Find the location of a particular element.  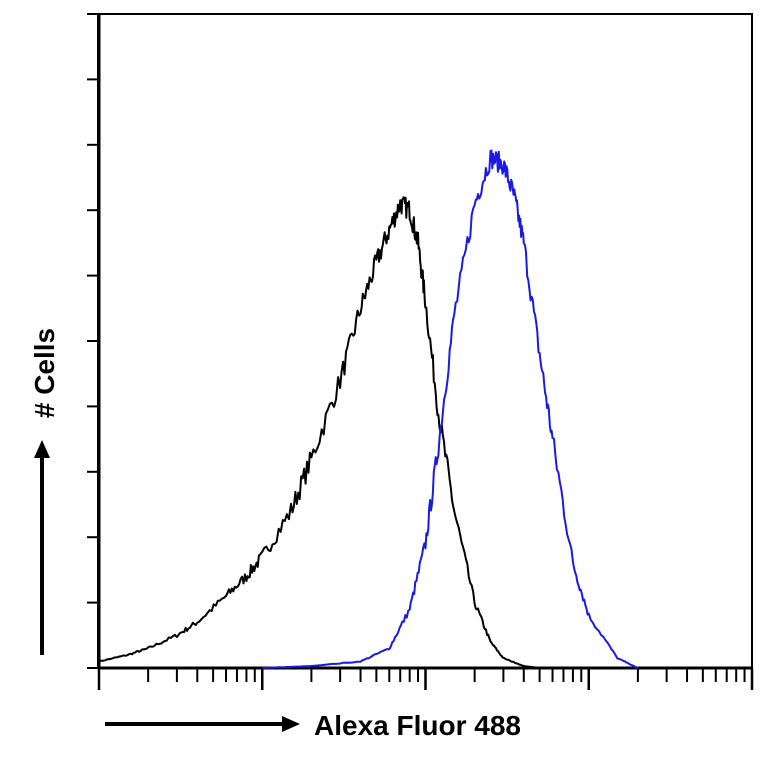

x-axis-title-group: Alexa Fluor 488 is located at coordinates (313, 725).